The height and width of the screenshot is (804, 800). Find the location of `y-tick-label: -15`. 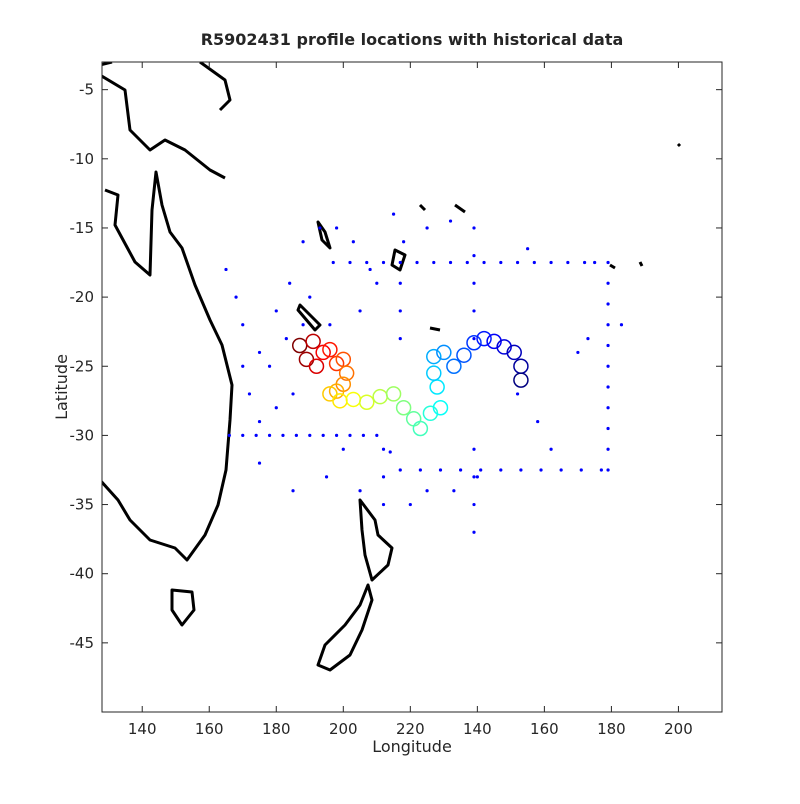

y-tick-label: -15 is located at coordinates (82, 228).